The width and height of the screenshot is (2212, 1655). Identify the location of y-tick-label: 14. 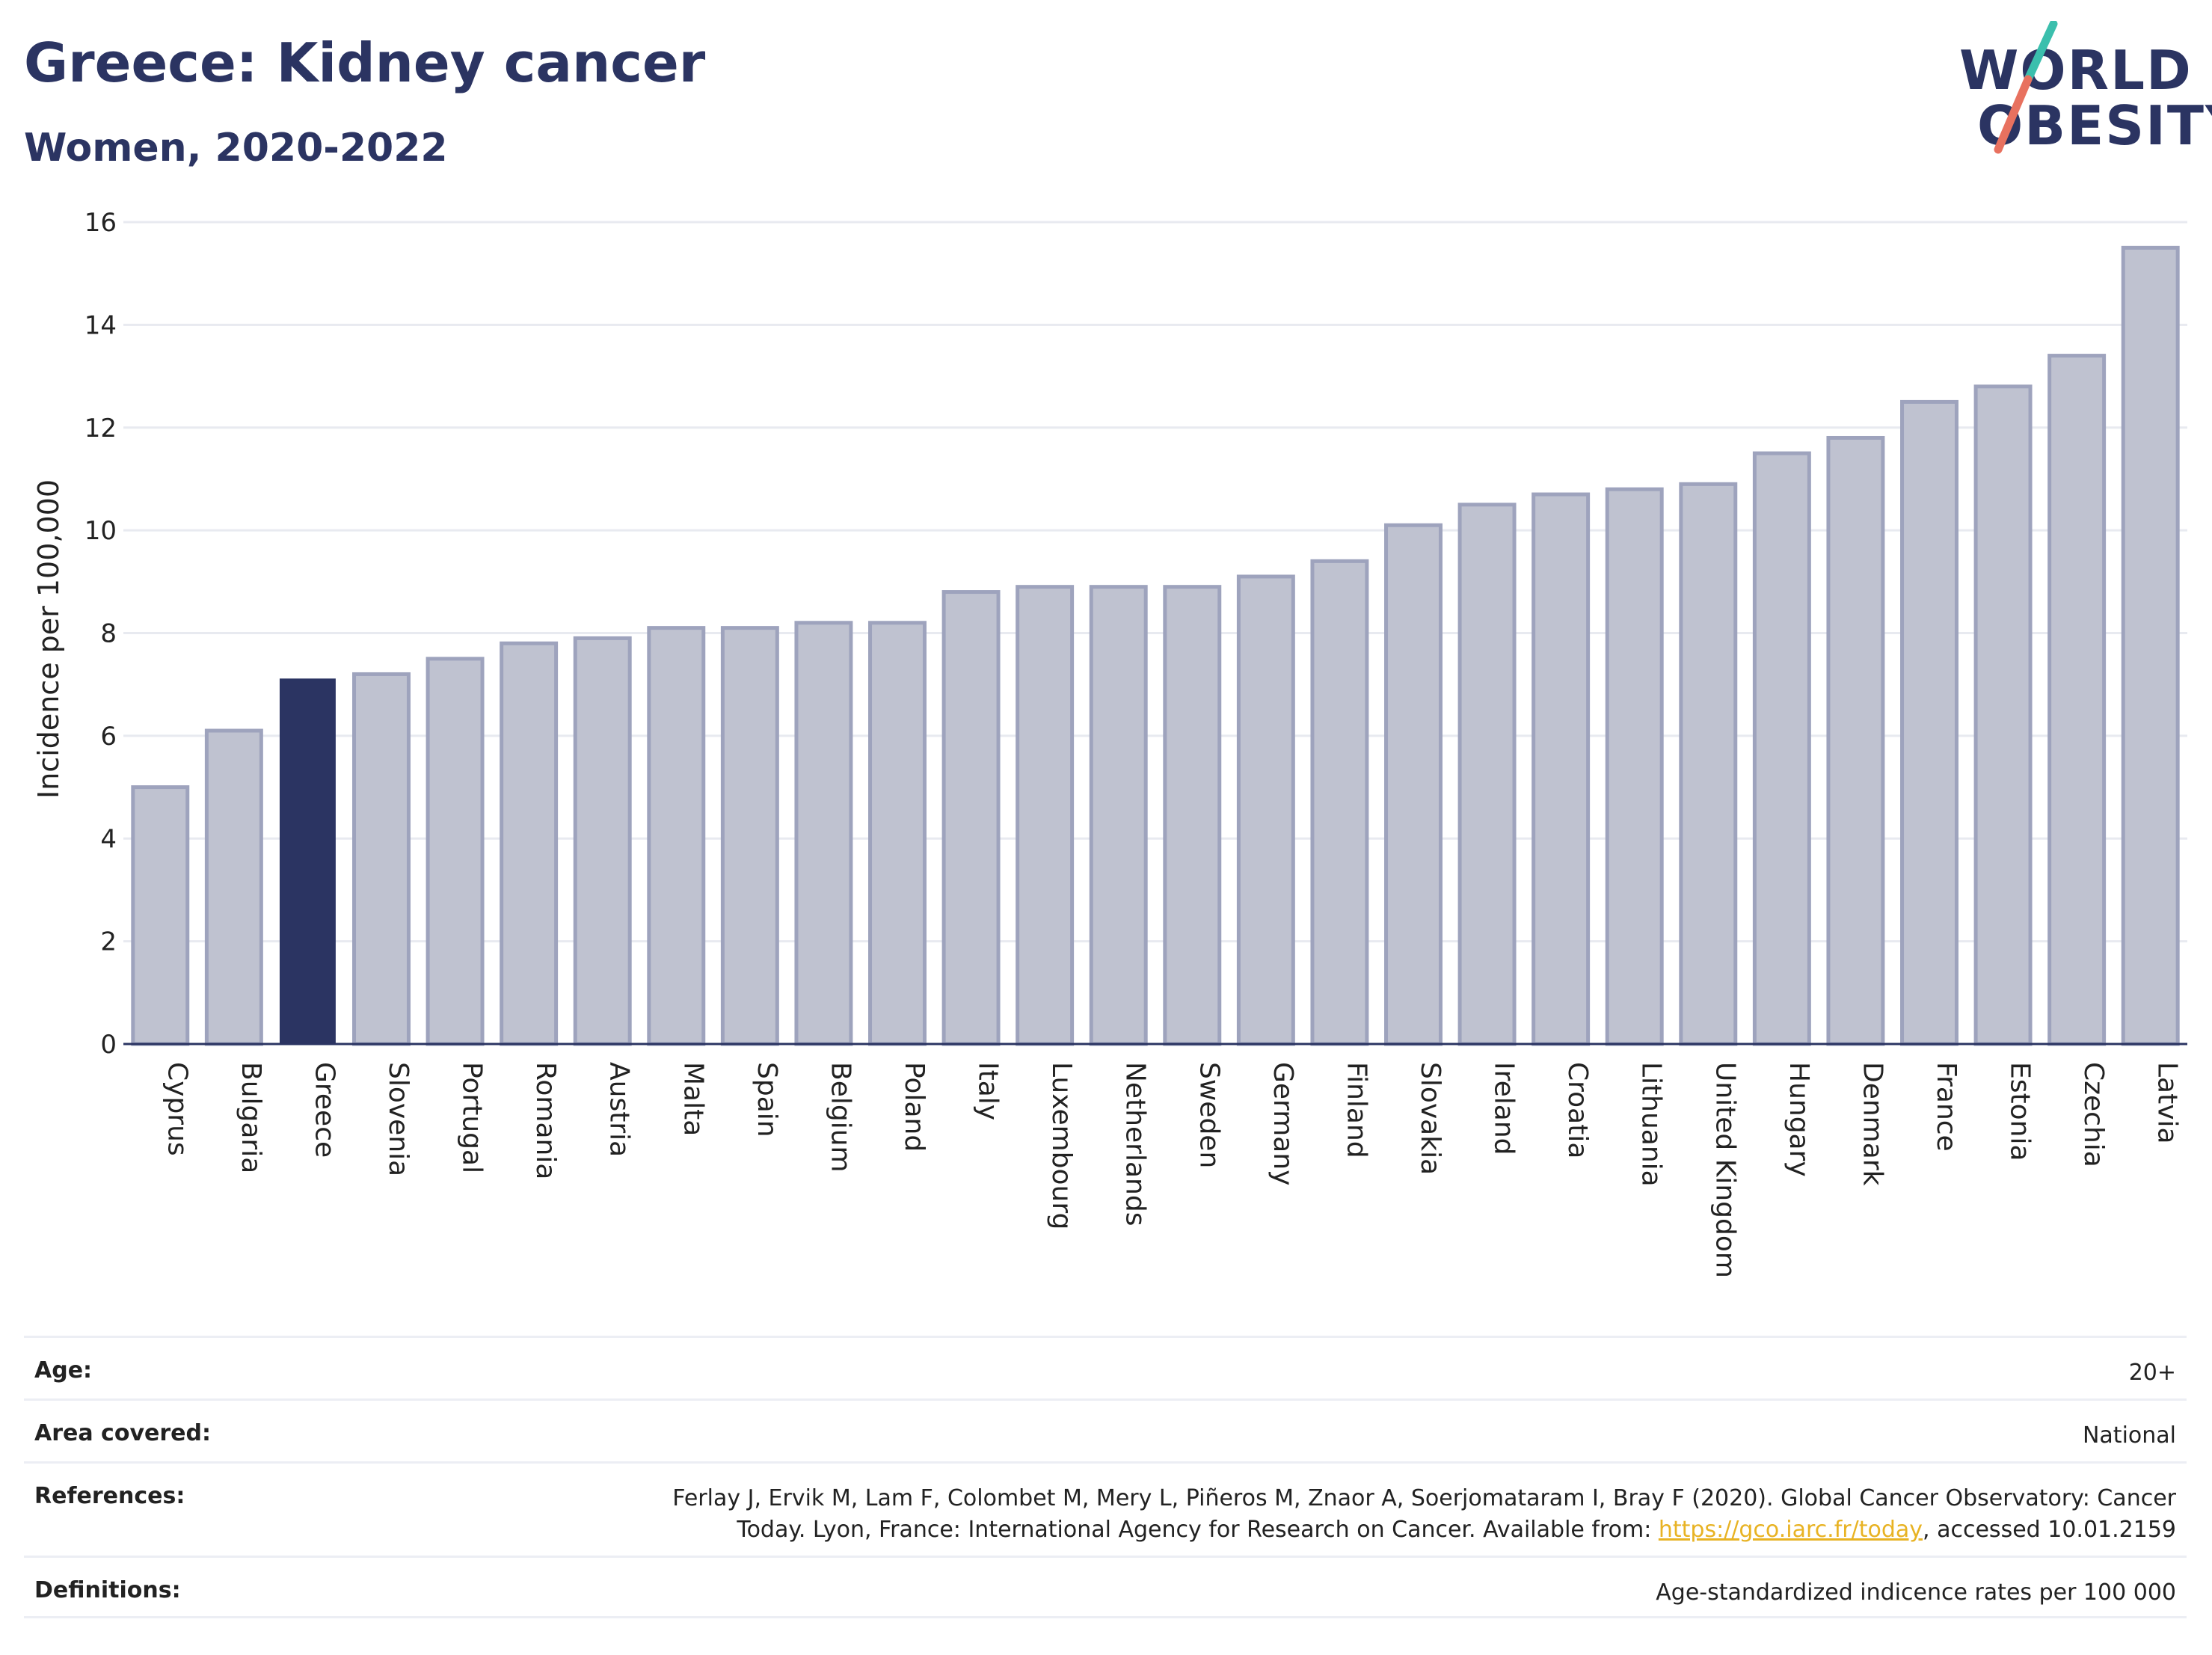
(101, 325).